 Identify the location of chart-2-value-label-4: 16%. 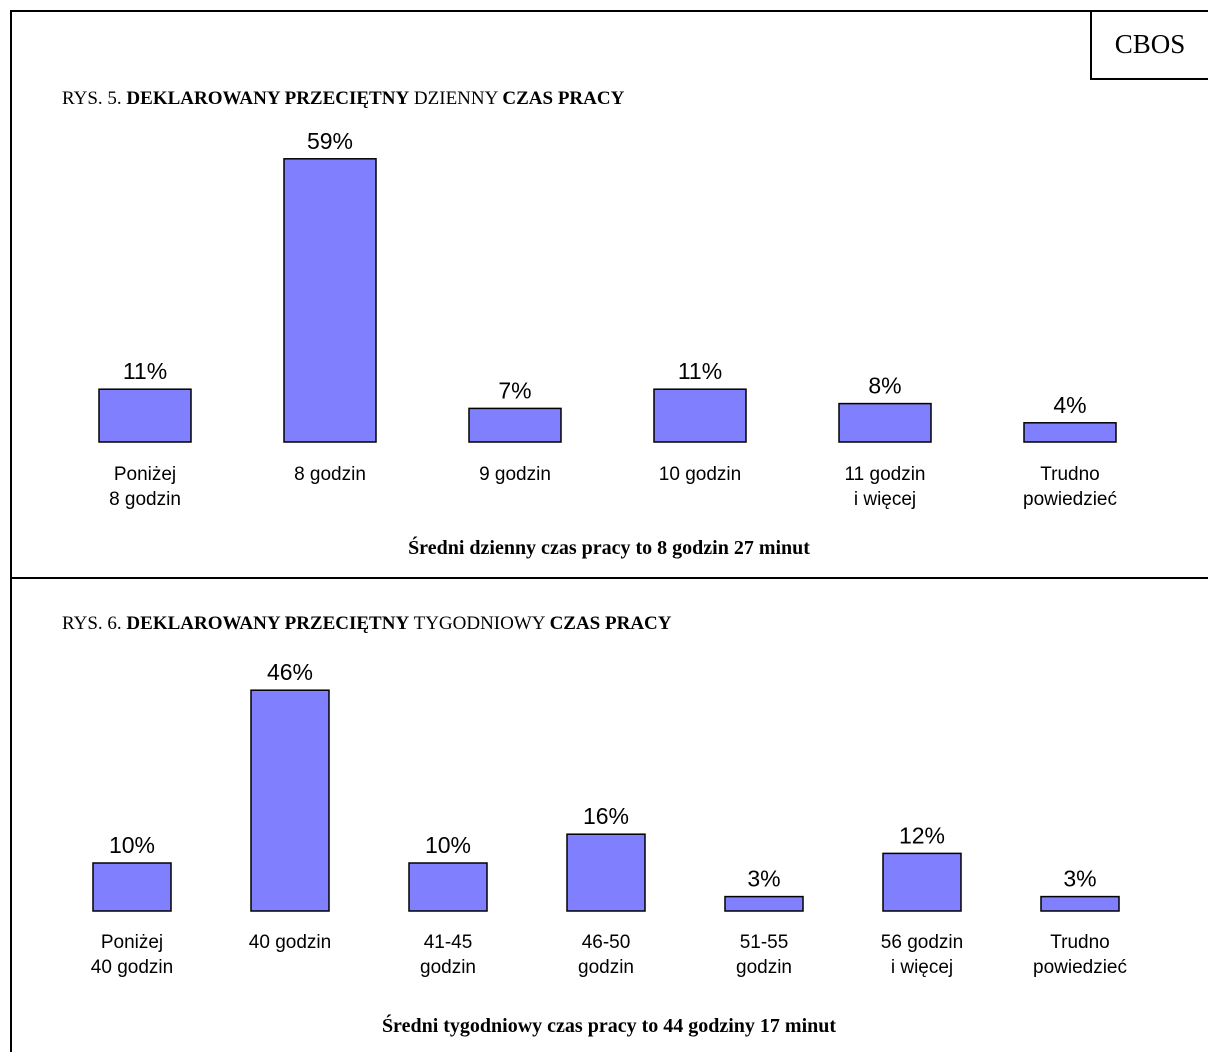
(606, 816).